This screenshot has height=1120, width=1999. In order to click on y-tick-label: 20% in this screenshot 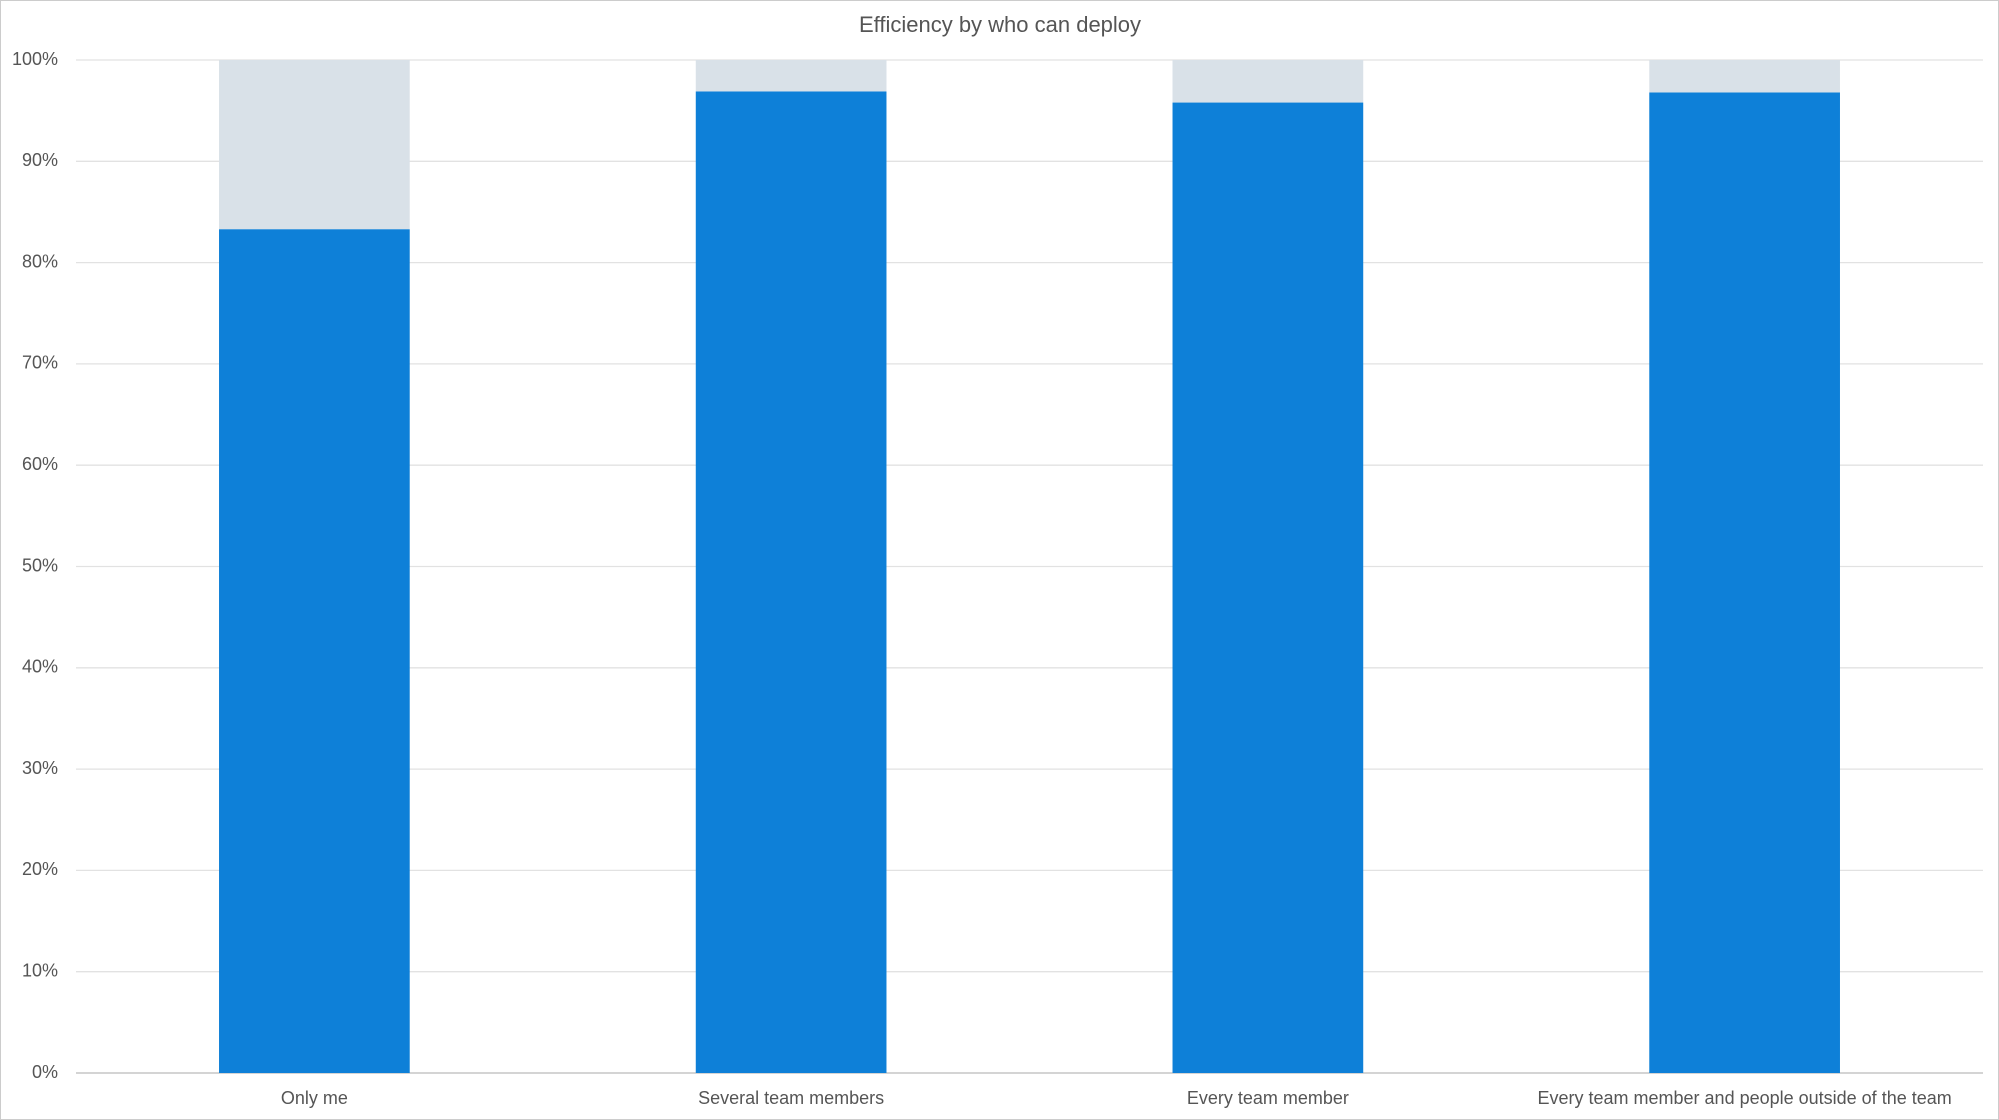, I will do `click(40, 869)`.